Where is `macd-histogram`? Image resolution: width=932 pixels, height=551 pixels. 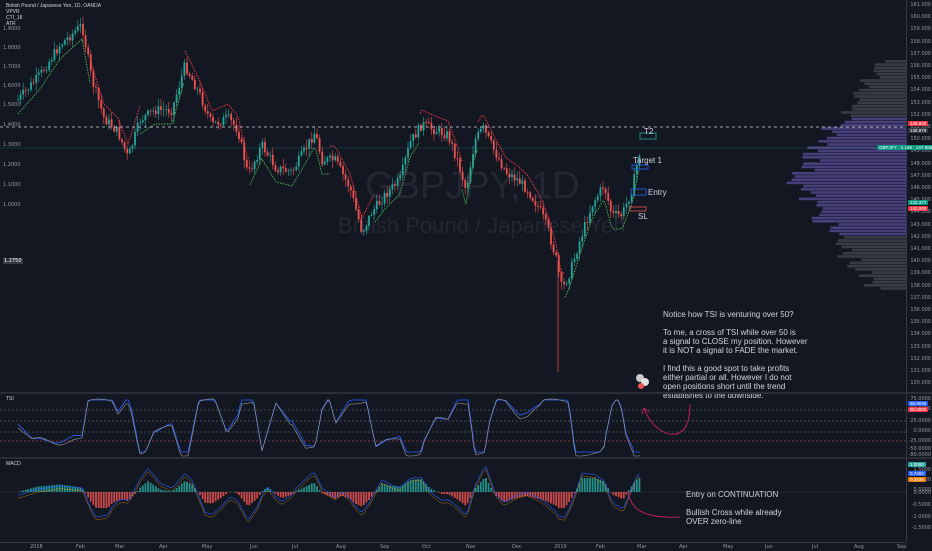
macd-histogram is located at coordinates (330, 493).